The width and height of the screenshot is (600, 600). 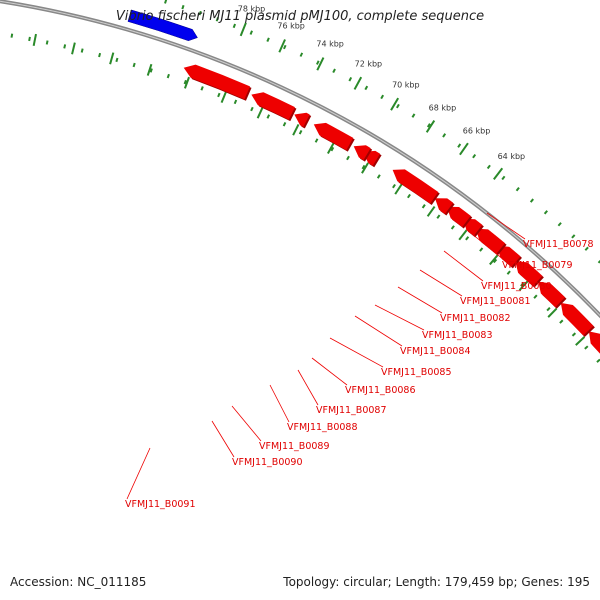 What do you see at coordinates (252, 8) in the screenshot?
I see `tick-label: 78 kbp` at bounding box center [252, 8].